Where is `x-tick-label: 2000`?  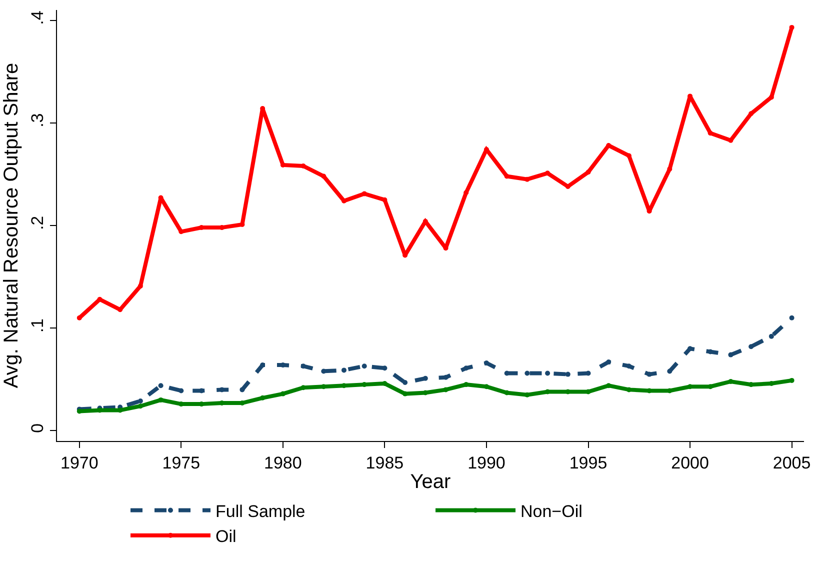
x-tick-label: 2000 is located at coordinates (690, 462).